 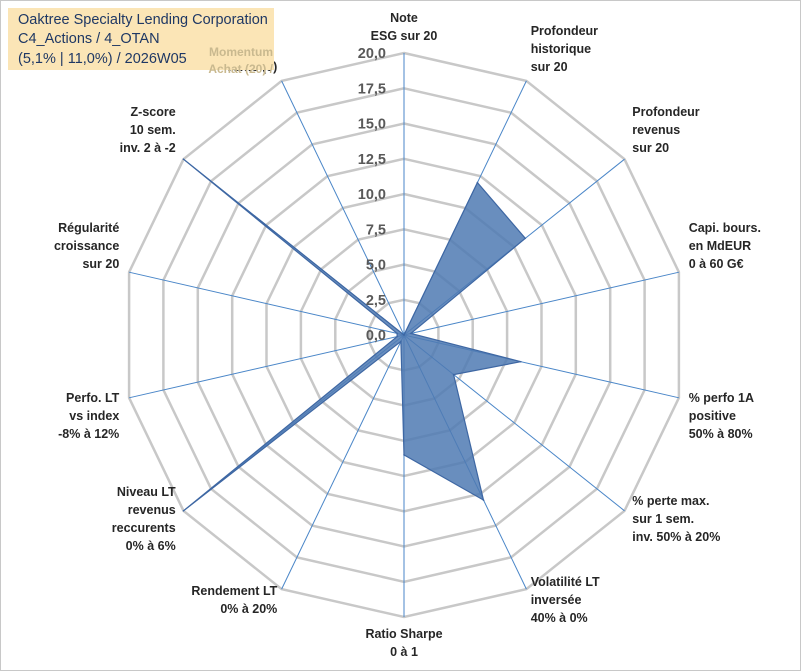 I want to click on tick-label-8: 20,0, so click(x=372, y=54).